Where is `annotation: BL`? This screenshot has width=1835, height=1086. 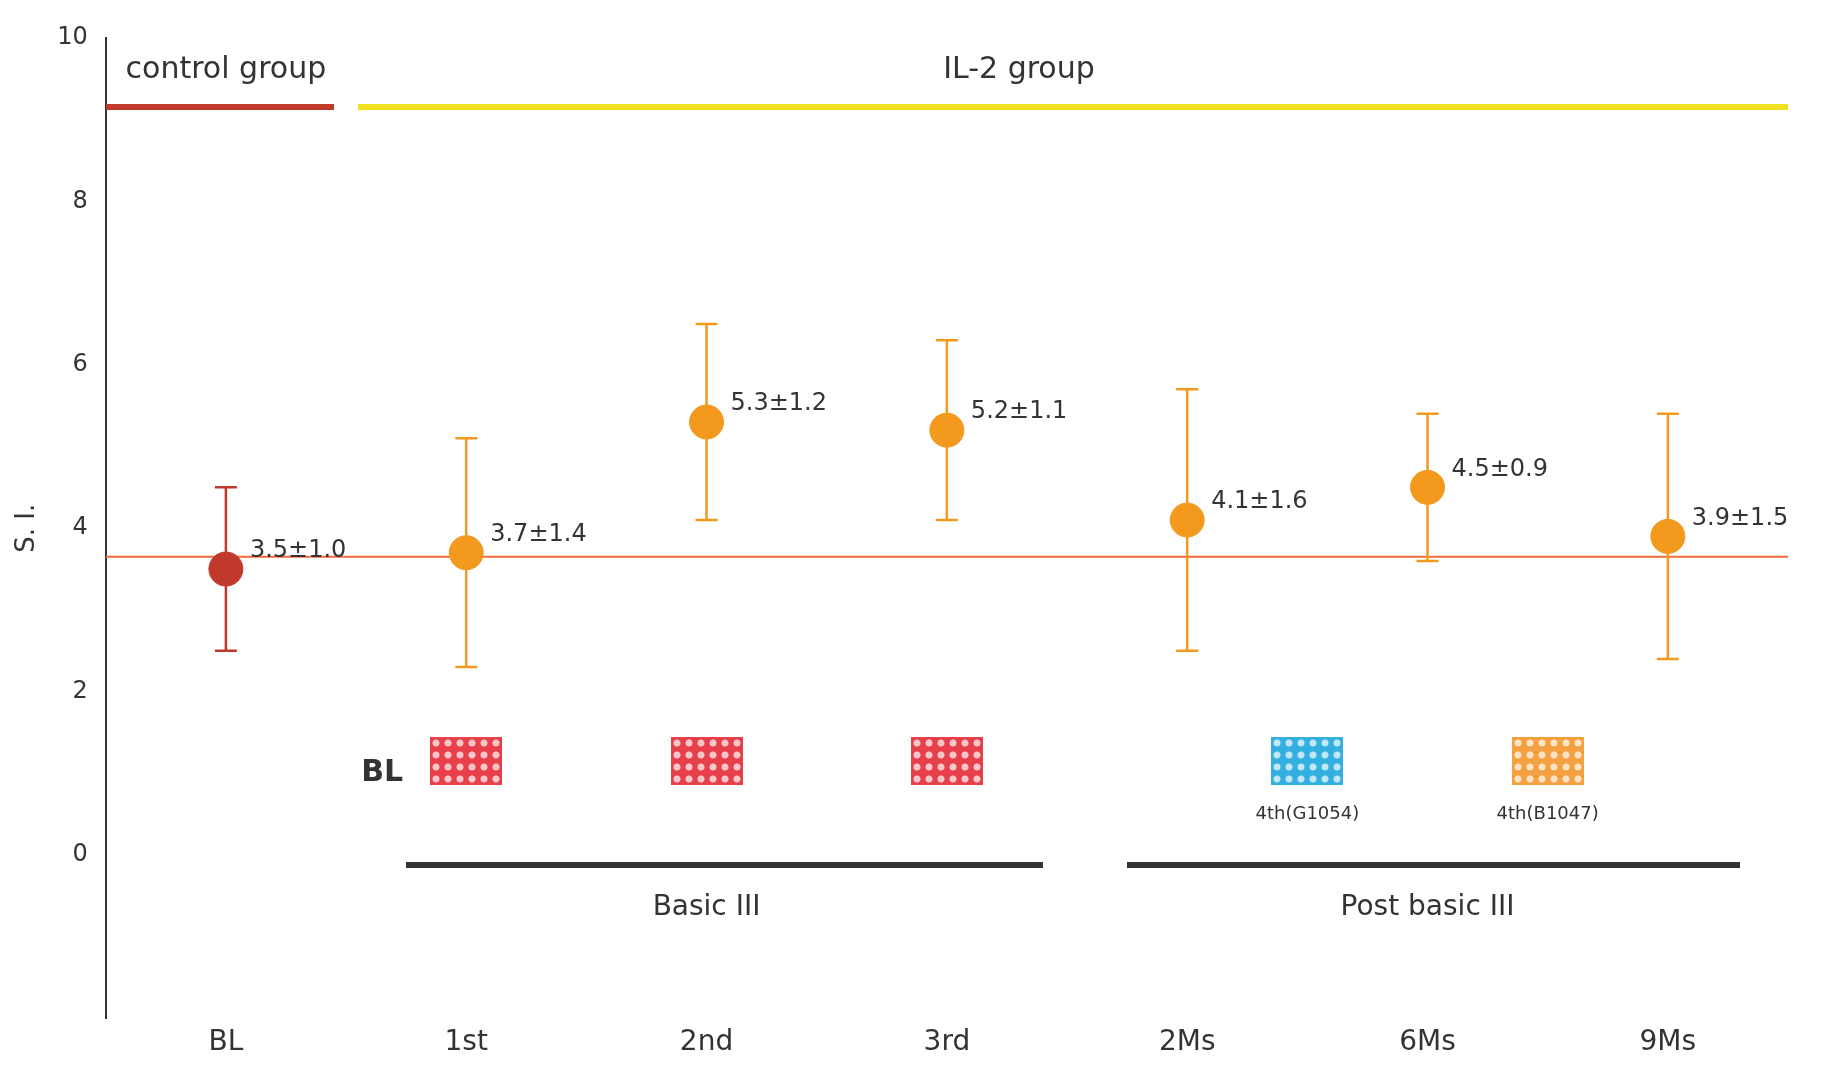
annotation: BL is located at coordinates (382, 771).